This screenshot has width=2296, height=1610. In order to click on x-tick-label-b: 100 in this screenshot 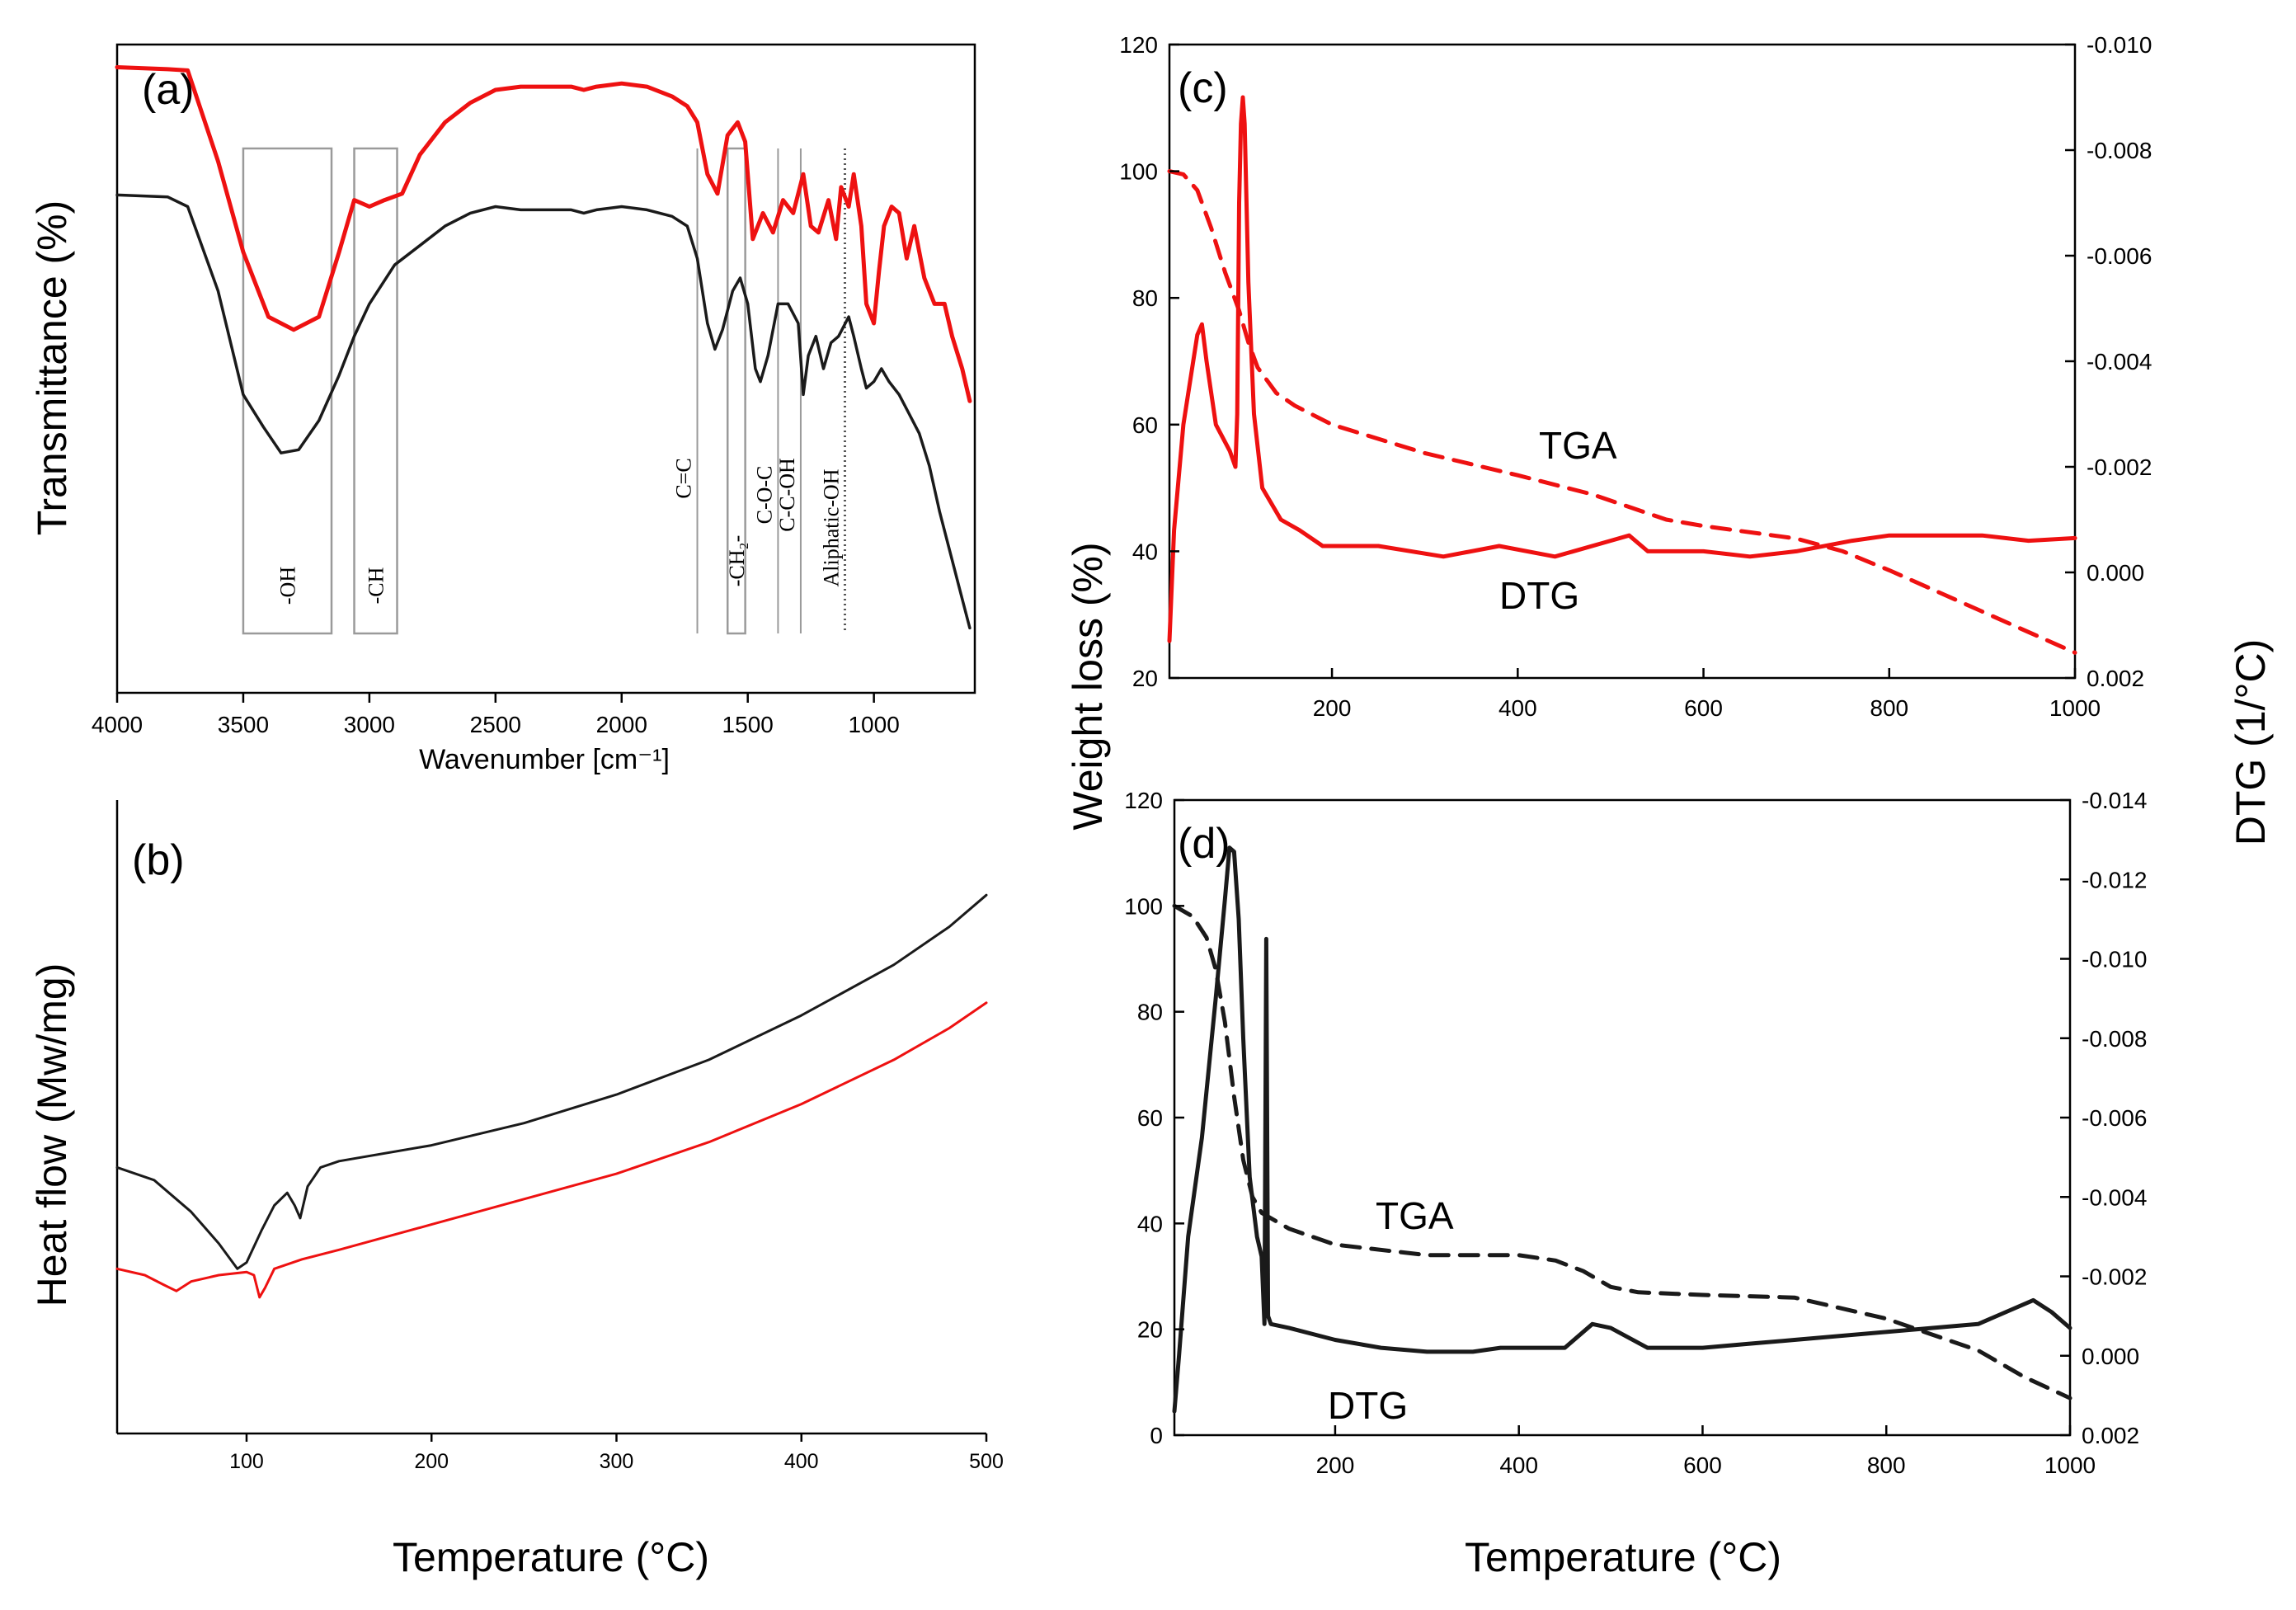, I will do `click(246, 1461)`.